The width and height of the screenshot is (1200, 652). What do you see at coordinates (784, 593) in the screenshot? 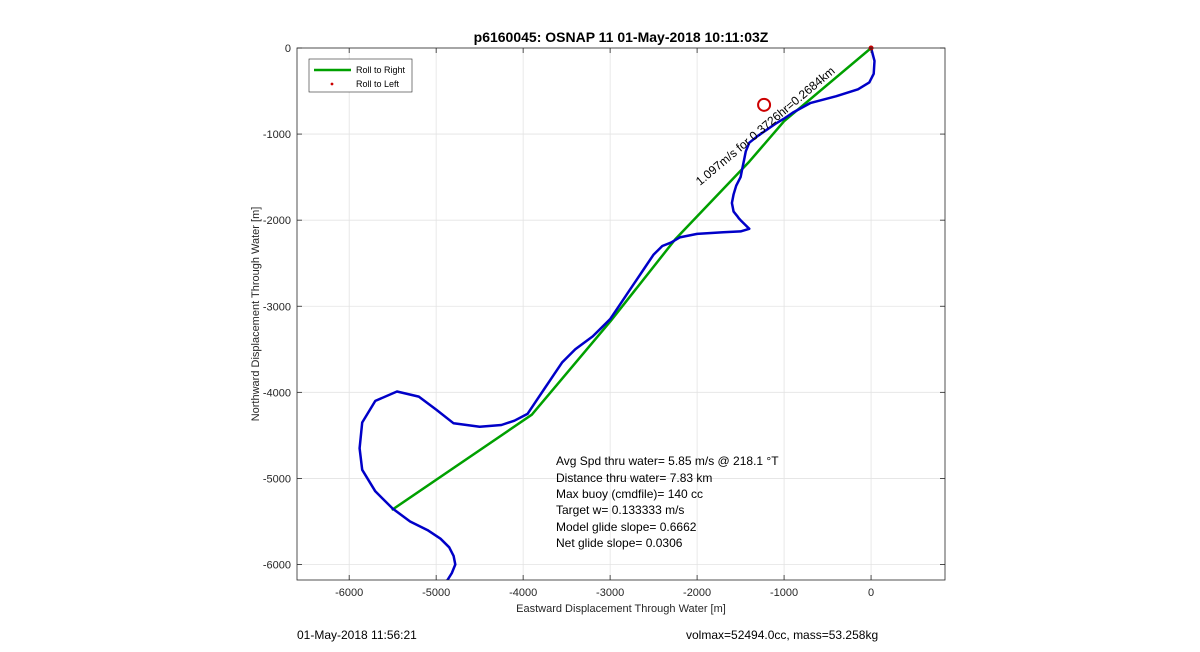
I see `x-tick-label: -1000` at bounding box center [784, 593].